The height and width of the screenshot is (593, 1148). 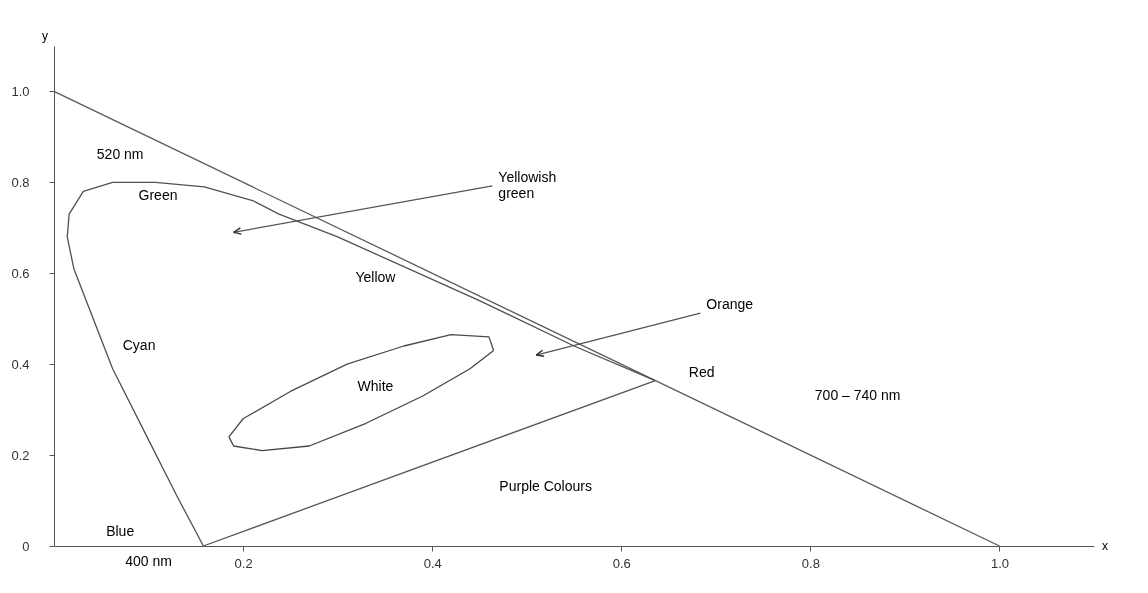 What do you see at coordinates (20, 91) in the screenshot?
I see `y-tick-label: 1.0` at bounding box center [20, 91].